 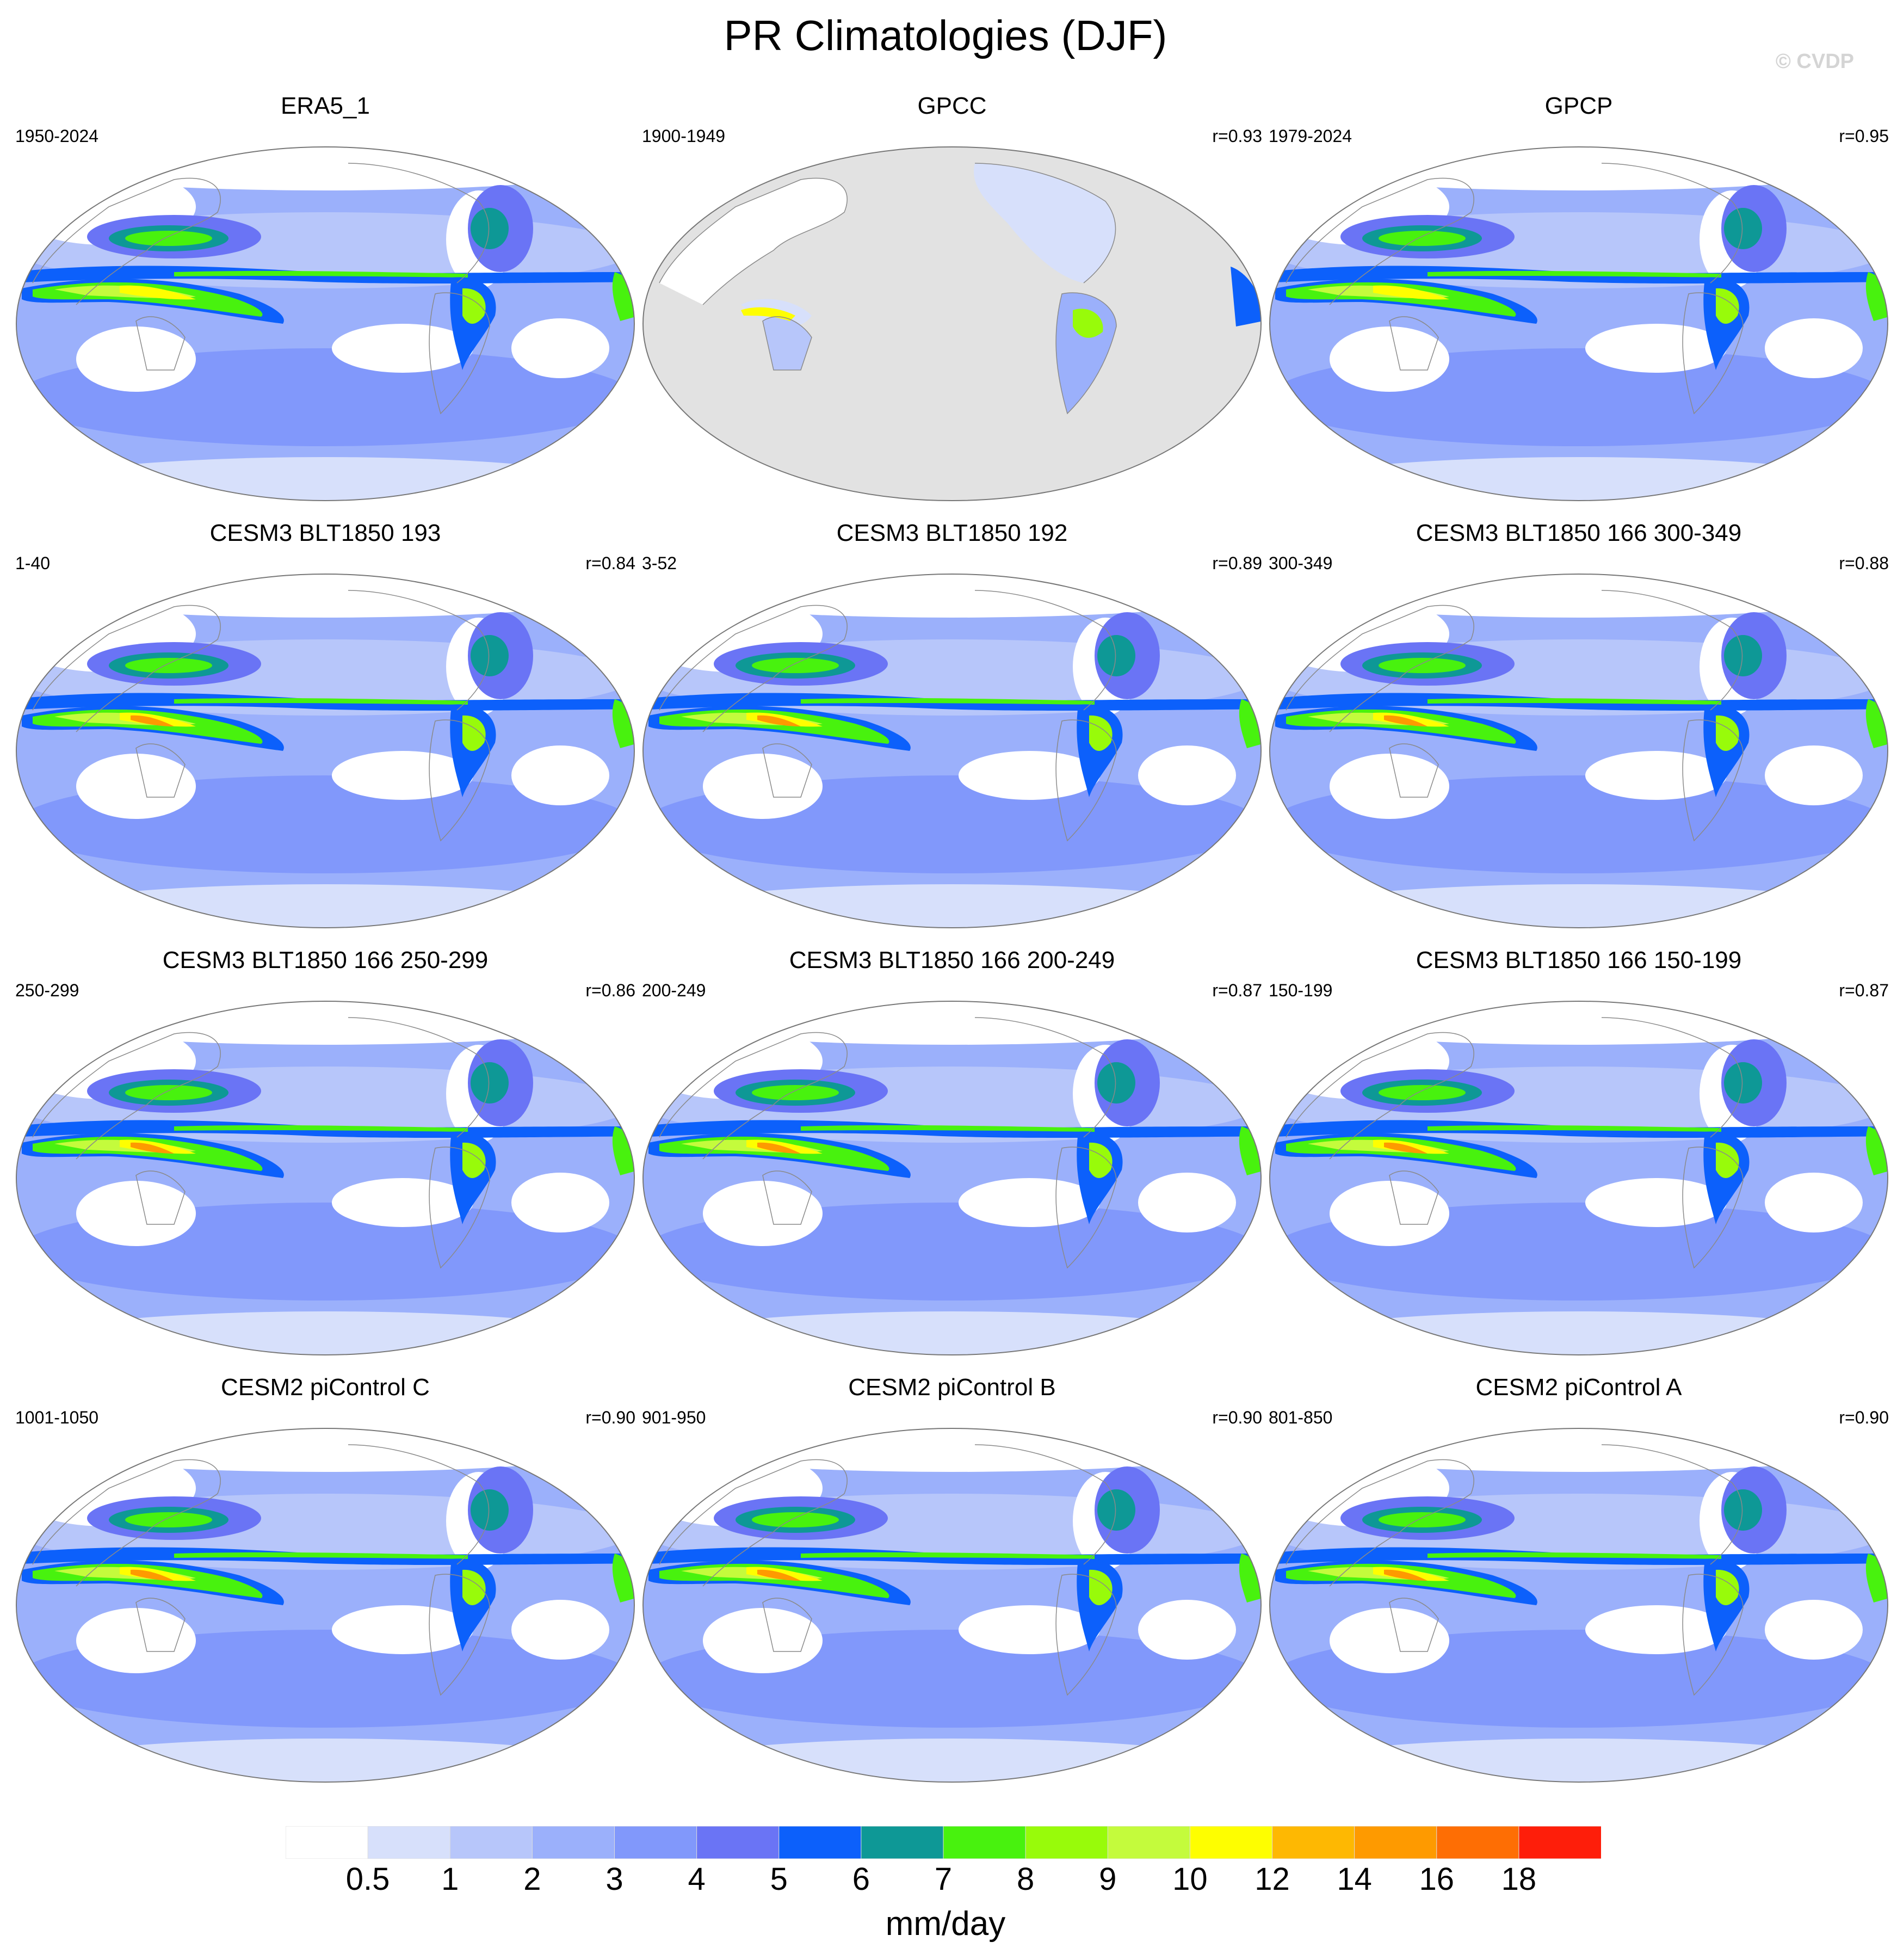 What do you see at coordinates (1237, 136) in the screenshot?
I see `panel-correlation: r=0.93` at bounding box center [1237, 136].